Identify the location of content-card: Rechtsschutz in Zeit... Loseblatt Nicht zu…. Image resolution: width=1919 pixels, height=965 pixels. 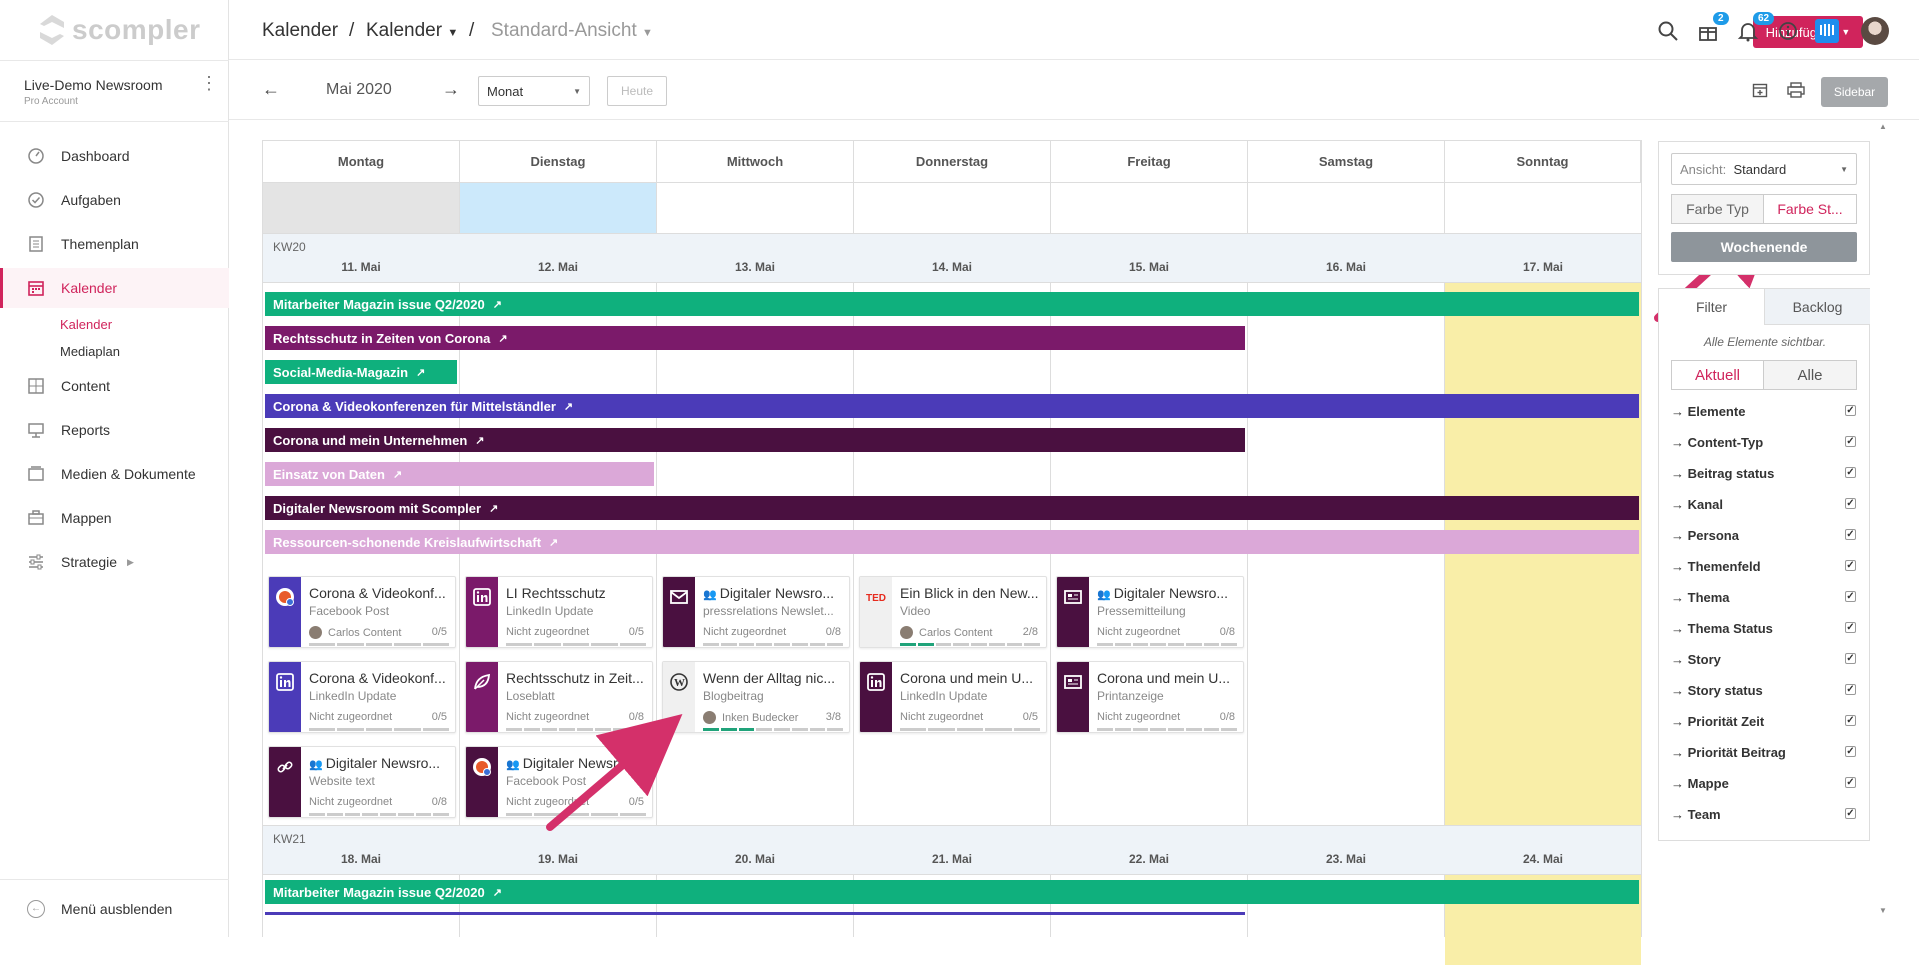
(559, 697).